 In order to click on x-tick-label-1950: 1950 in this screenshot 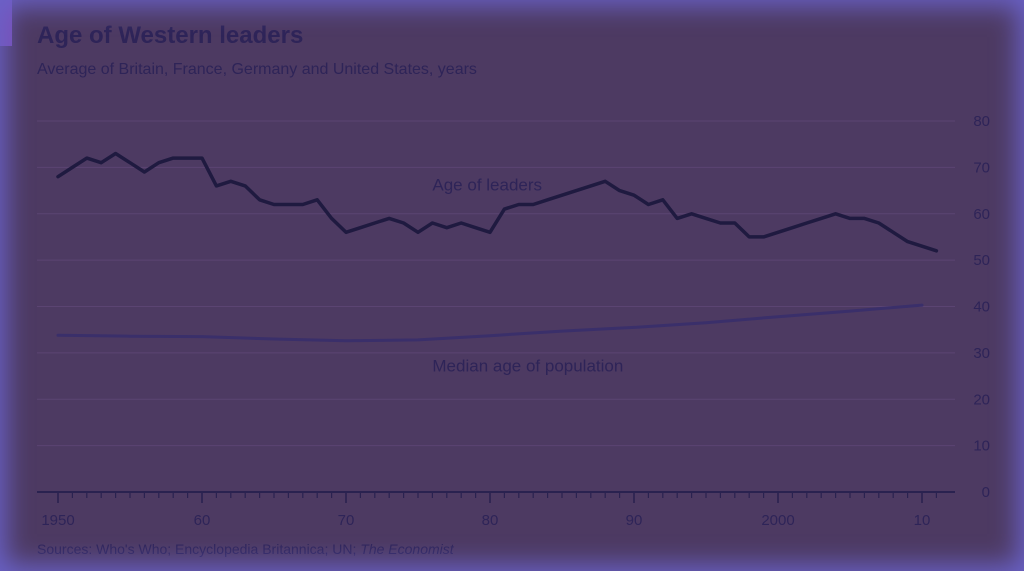, I will do `click(57, 520)`.